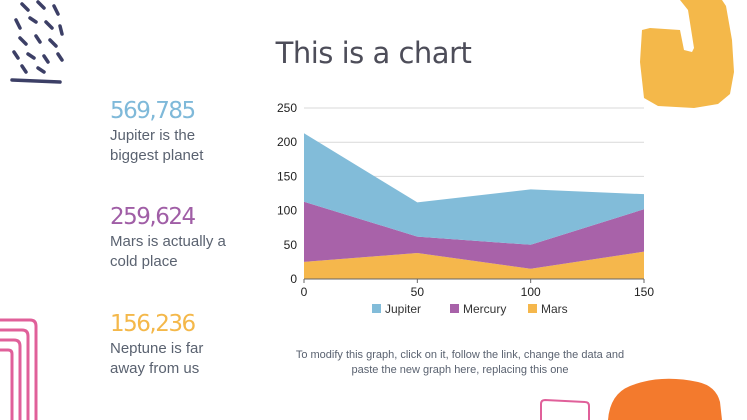 This screenshot has width=747, height=420. I want to click on legend-swatch-mercury, so click(454, 308).